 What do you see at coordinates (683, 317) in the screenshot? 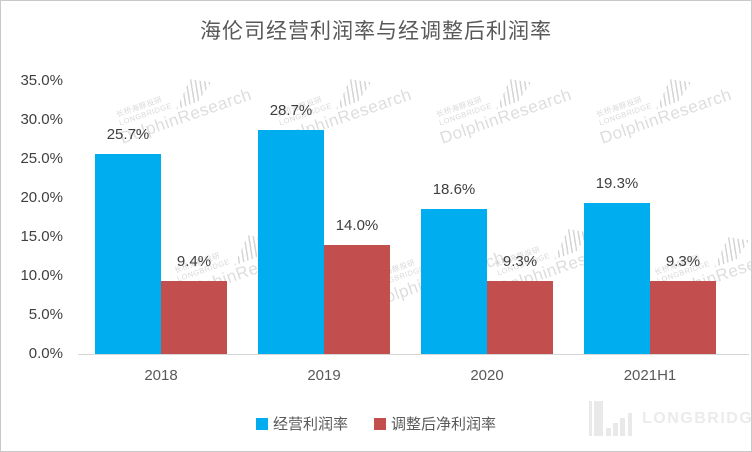
I see `bar-调整后净利润率-2021H1` at bounding box center [683, 317].